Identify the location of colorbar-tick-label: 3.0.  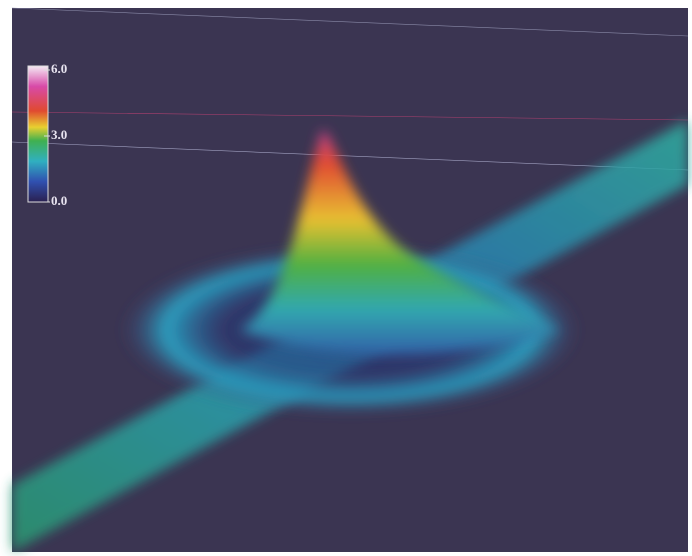
(59, 134).